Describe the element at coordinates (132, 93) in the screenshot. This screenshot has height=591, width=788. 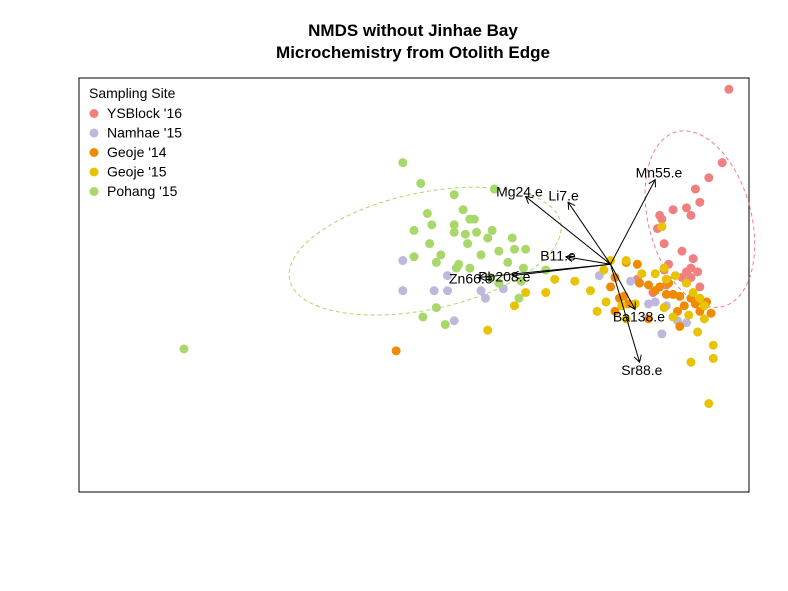
I see `legend-title: Sampling Site` at that location.